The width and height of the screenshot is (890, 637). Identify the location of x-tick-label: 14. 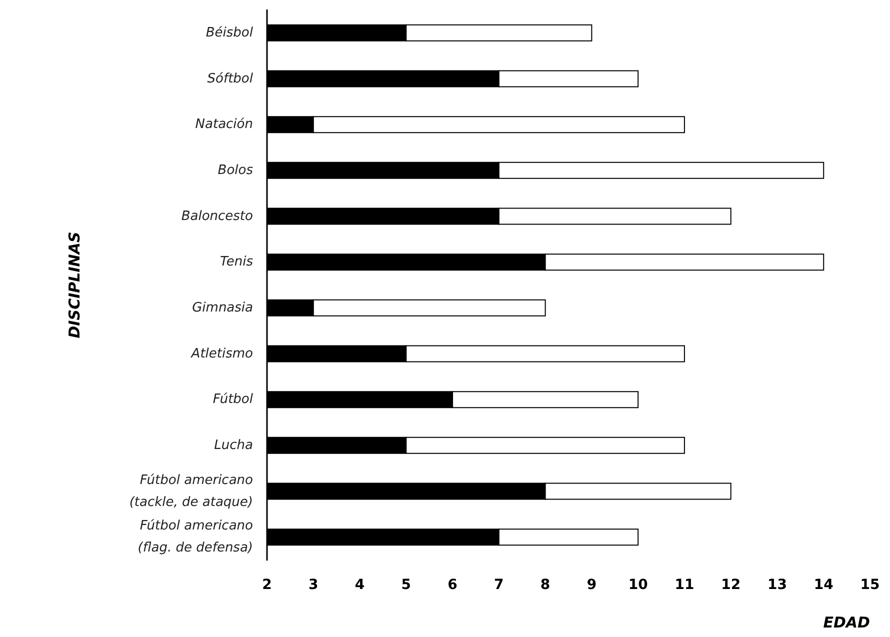
(824, 585).